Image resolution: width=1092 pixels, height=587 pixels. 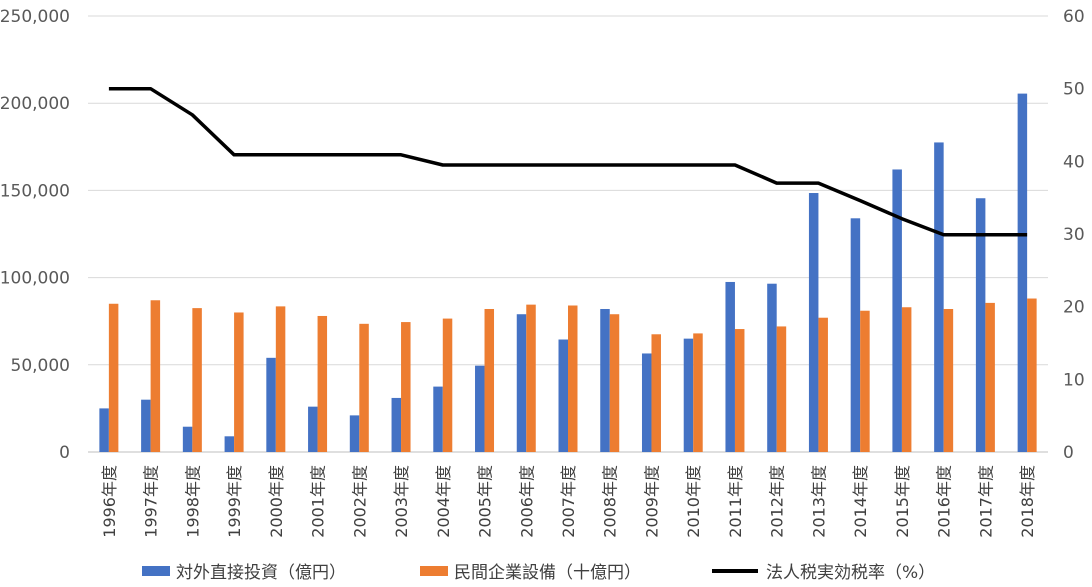 What do you see at coordinates (851, 573) in the screenshot?
I see `legend-label-tax: 法人税実効税率（%）` at bounding box center [851, 573].